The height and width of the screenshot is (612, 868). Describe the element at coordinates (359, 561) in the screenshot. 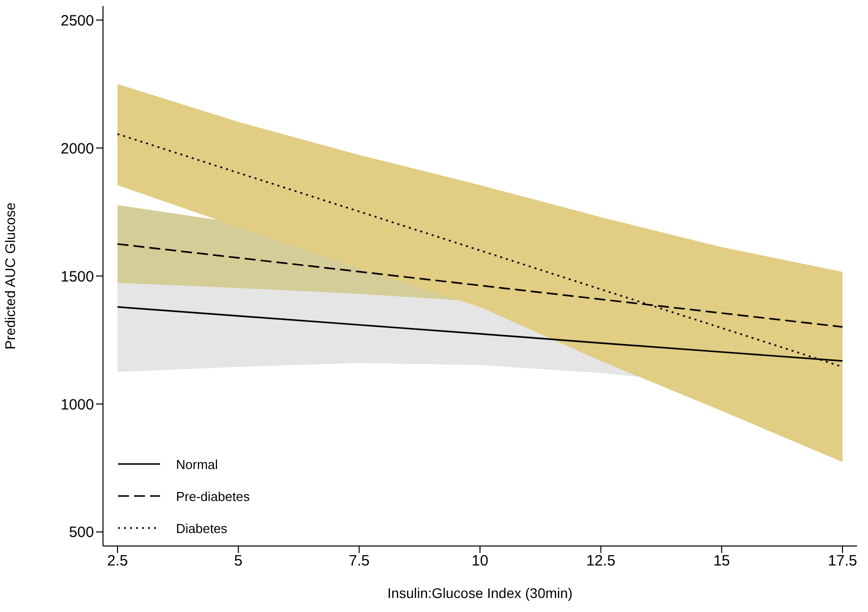

I see `x-tick-label: 7.5` at that location.